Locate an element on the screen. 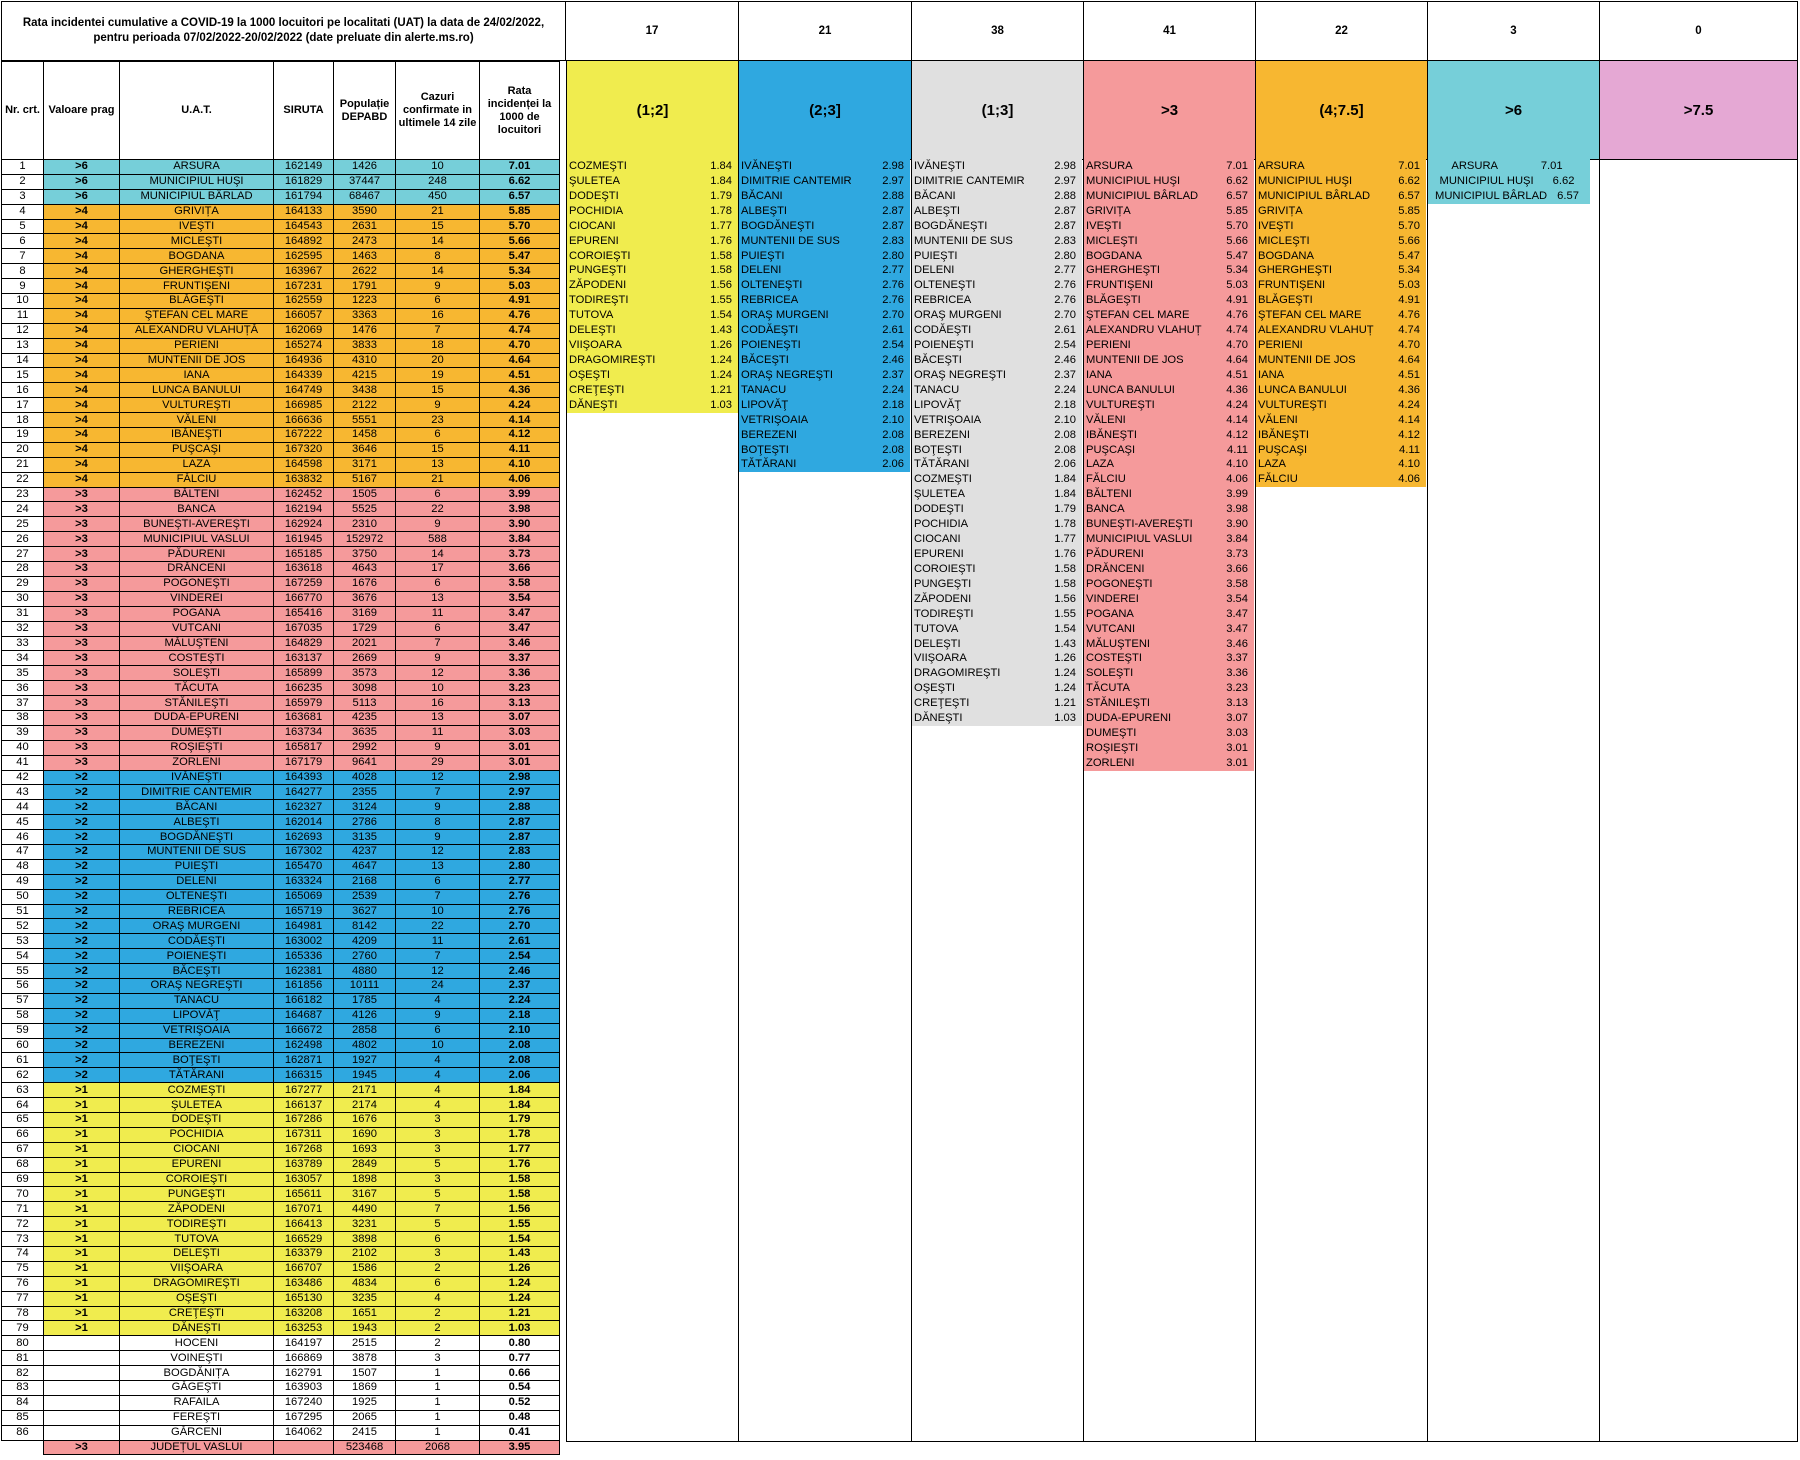 The height and width of the screenshot is (1460, 1800). side-item-name: MĂLUŞTENI is located at coordinates (1118, 643).